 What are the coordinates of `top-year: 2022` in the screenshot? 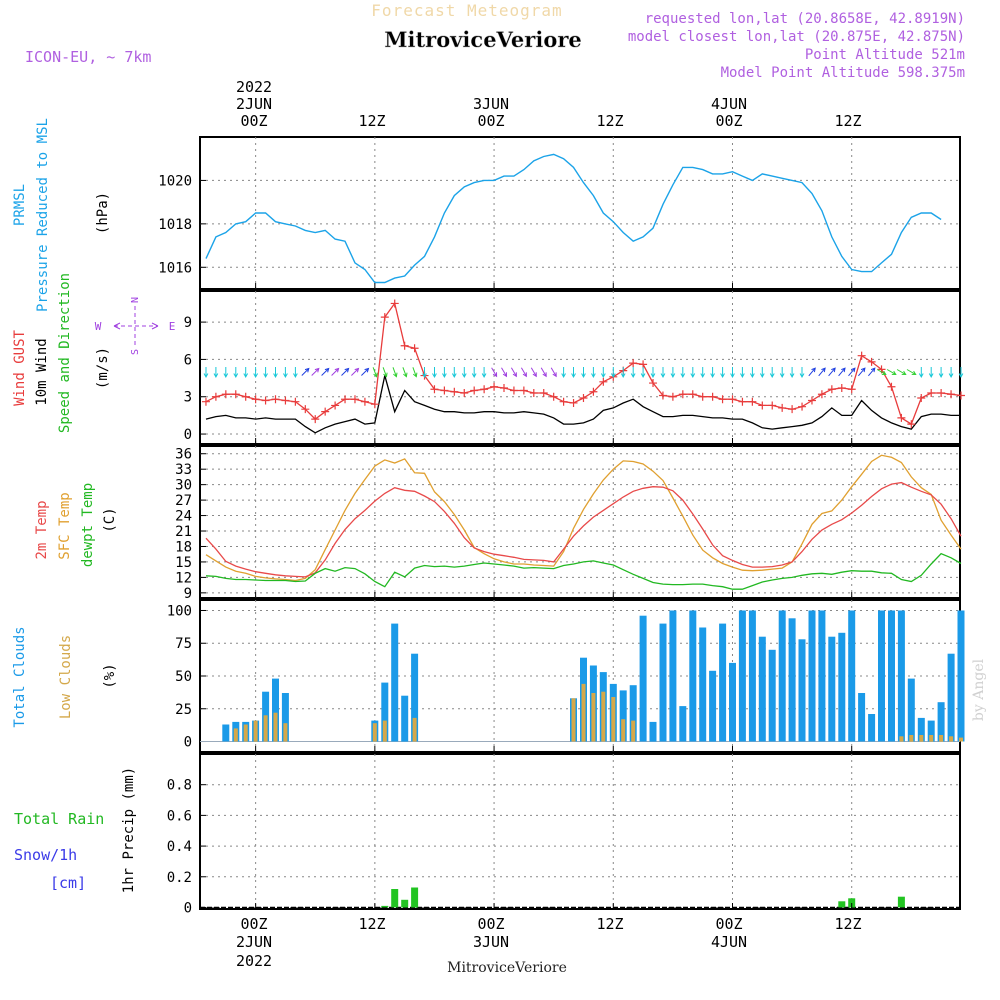 It's located at (254, 87).